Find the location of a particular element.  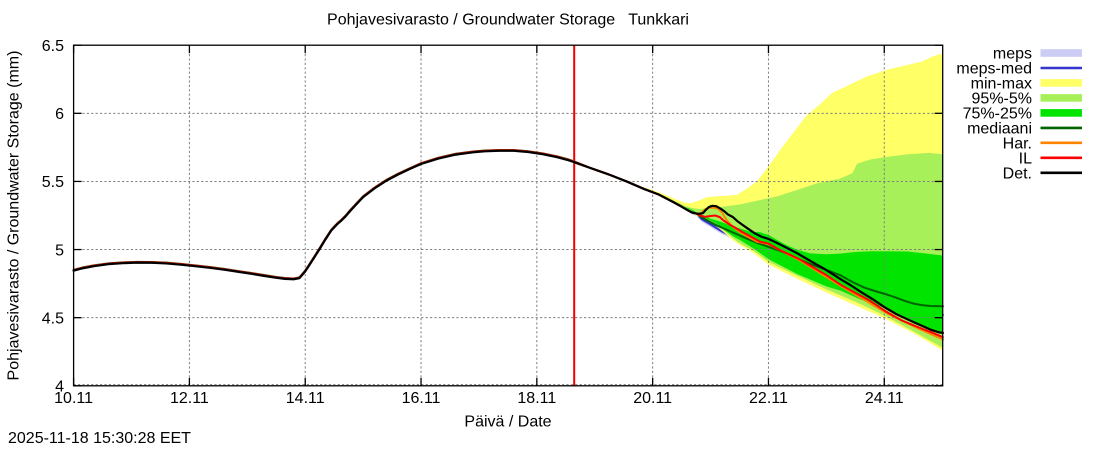

svg-text: Det. is located at coordinates (1017, 174).